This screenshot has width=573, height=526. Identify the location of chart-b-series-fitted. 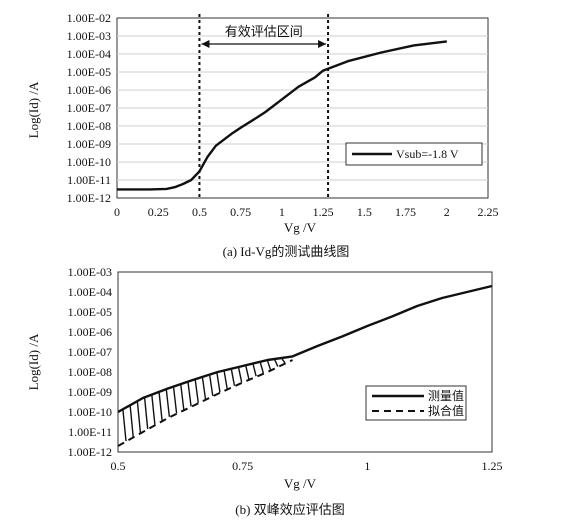
(205, 403).